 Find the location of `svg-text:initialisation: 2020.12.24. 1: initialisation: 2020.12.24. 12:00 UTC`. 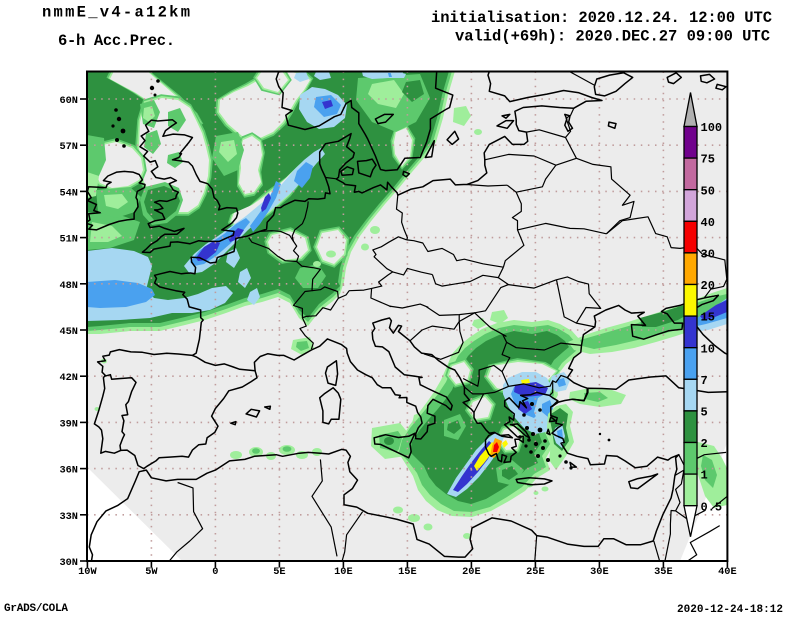

svg-text:initialisation: 2020.12.24. 1: initialisation: 2020.12.24. 12:00 UTC is located at coordinates (601, 18).